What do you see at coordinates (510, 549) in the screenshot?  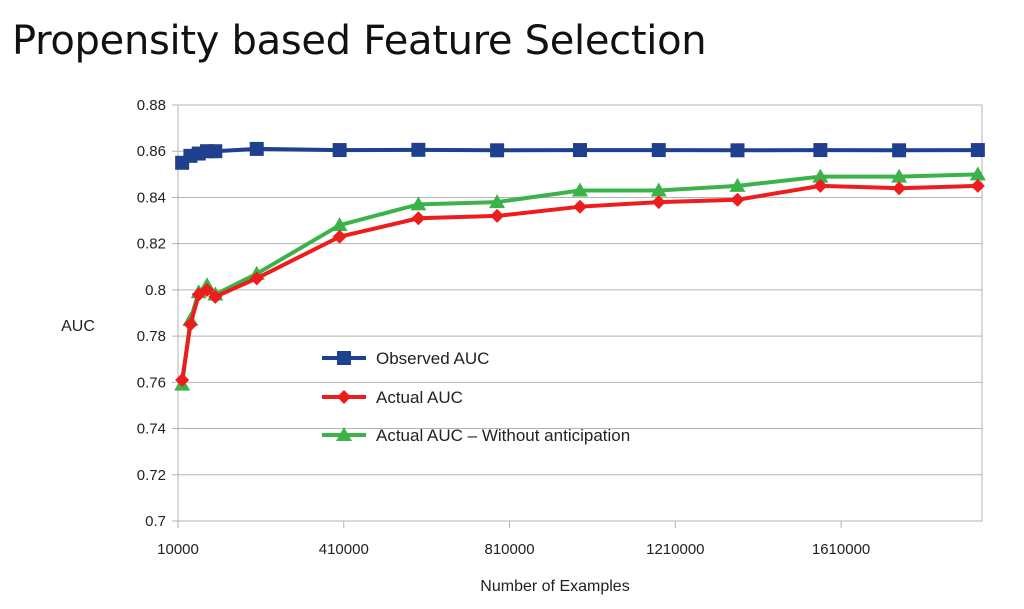 I see `x-tick-label-2: 810000` at bounding box center [510, 549].